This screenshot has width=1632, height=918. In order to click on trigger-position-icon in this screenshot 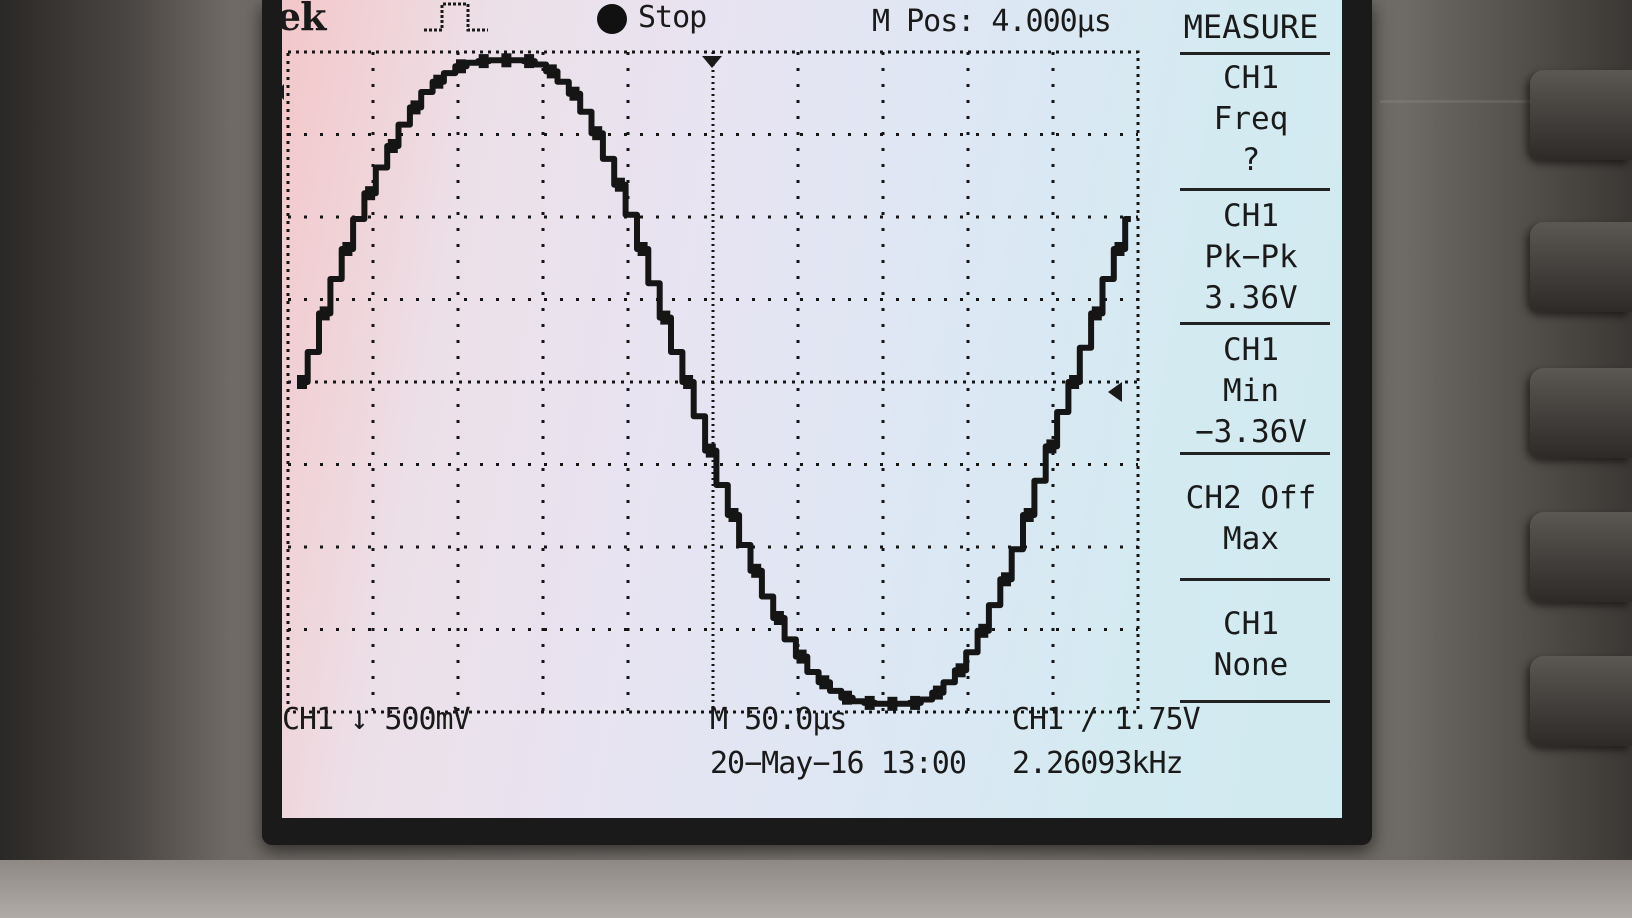, I will do `click(712, 62)`.